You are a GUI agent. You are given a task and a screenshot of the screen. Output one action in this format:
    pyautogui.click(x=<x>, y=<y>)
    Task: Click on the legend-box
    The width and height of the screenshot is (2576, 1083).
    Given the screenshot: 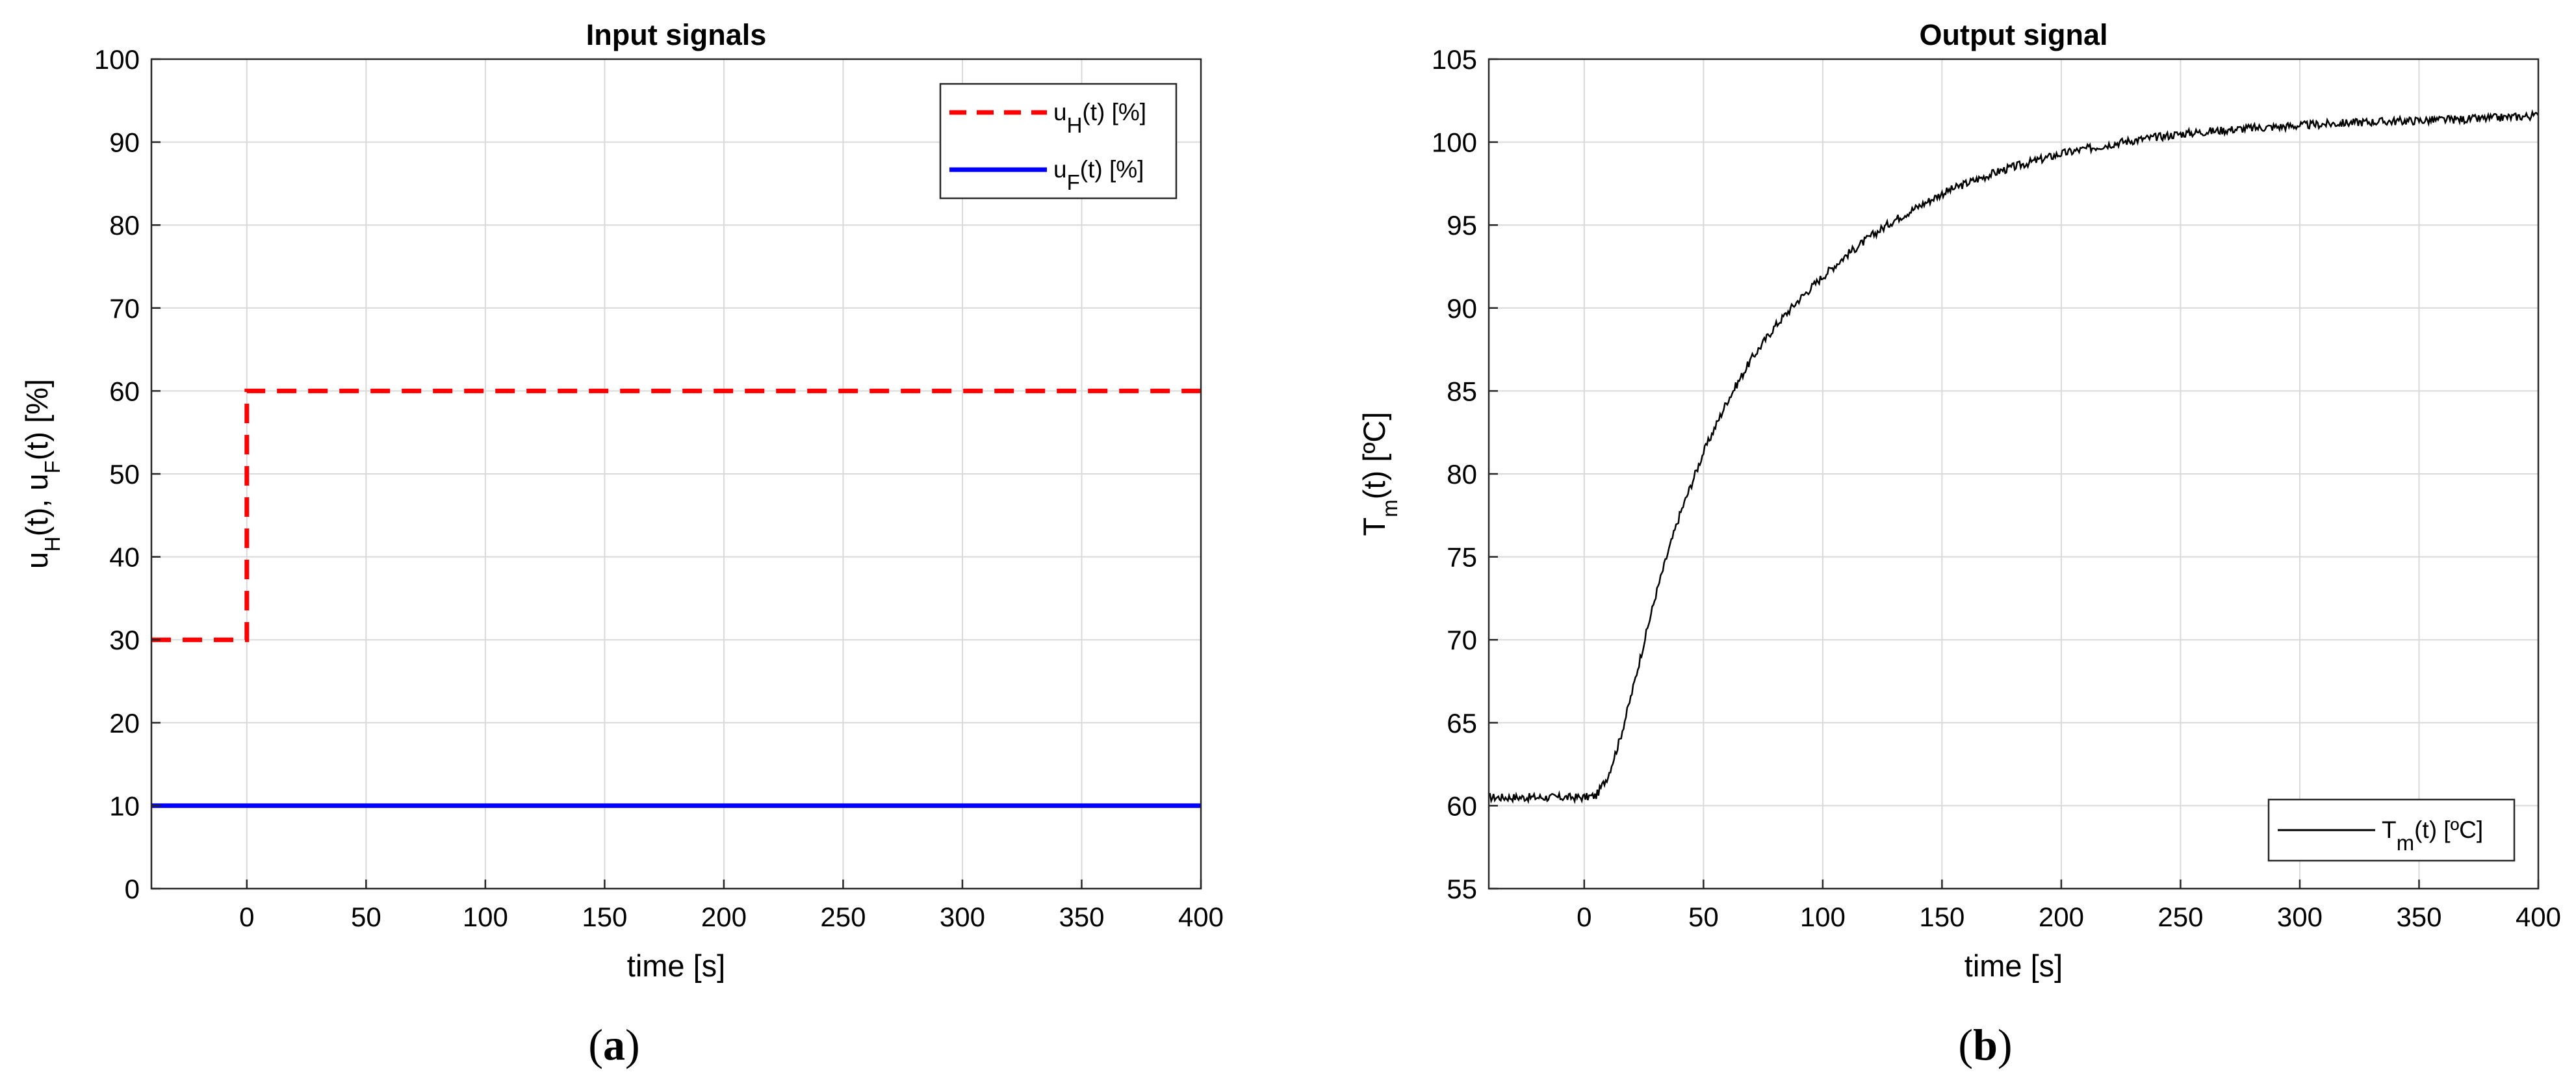 What is the action you would take?
    pyautogui.click(x=1059, y=141)
    